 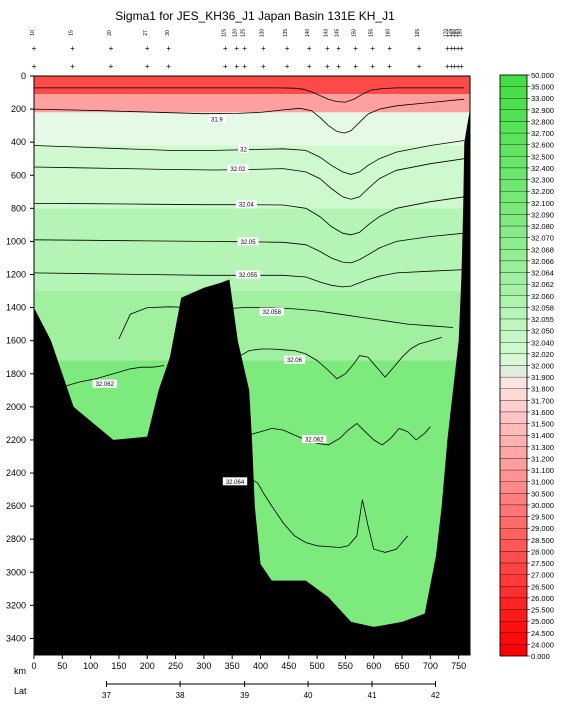 I want to click on x-tick-label: 50, so click(x=62, y=666).